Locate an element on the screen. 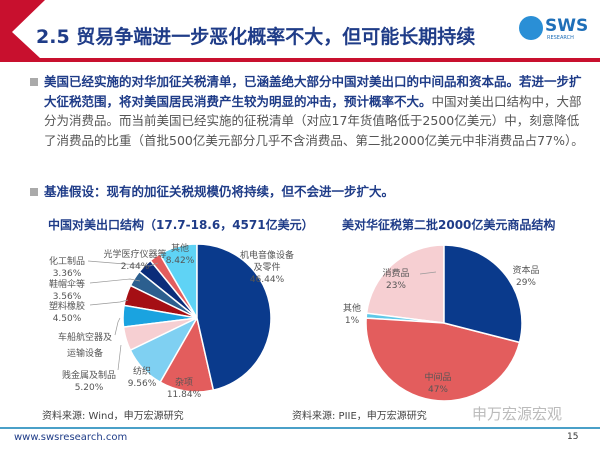  right-chart-source: 资料来源: PIIE，申万宏源研究 is located at coordinates (359, 416).